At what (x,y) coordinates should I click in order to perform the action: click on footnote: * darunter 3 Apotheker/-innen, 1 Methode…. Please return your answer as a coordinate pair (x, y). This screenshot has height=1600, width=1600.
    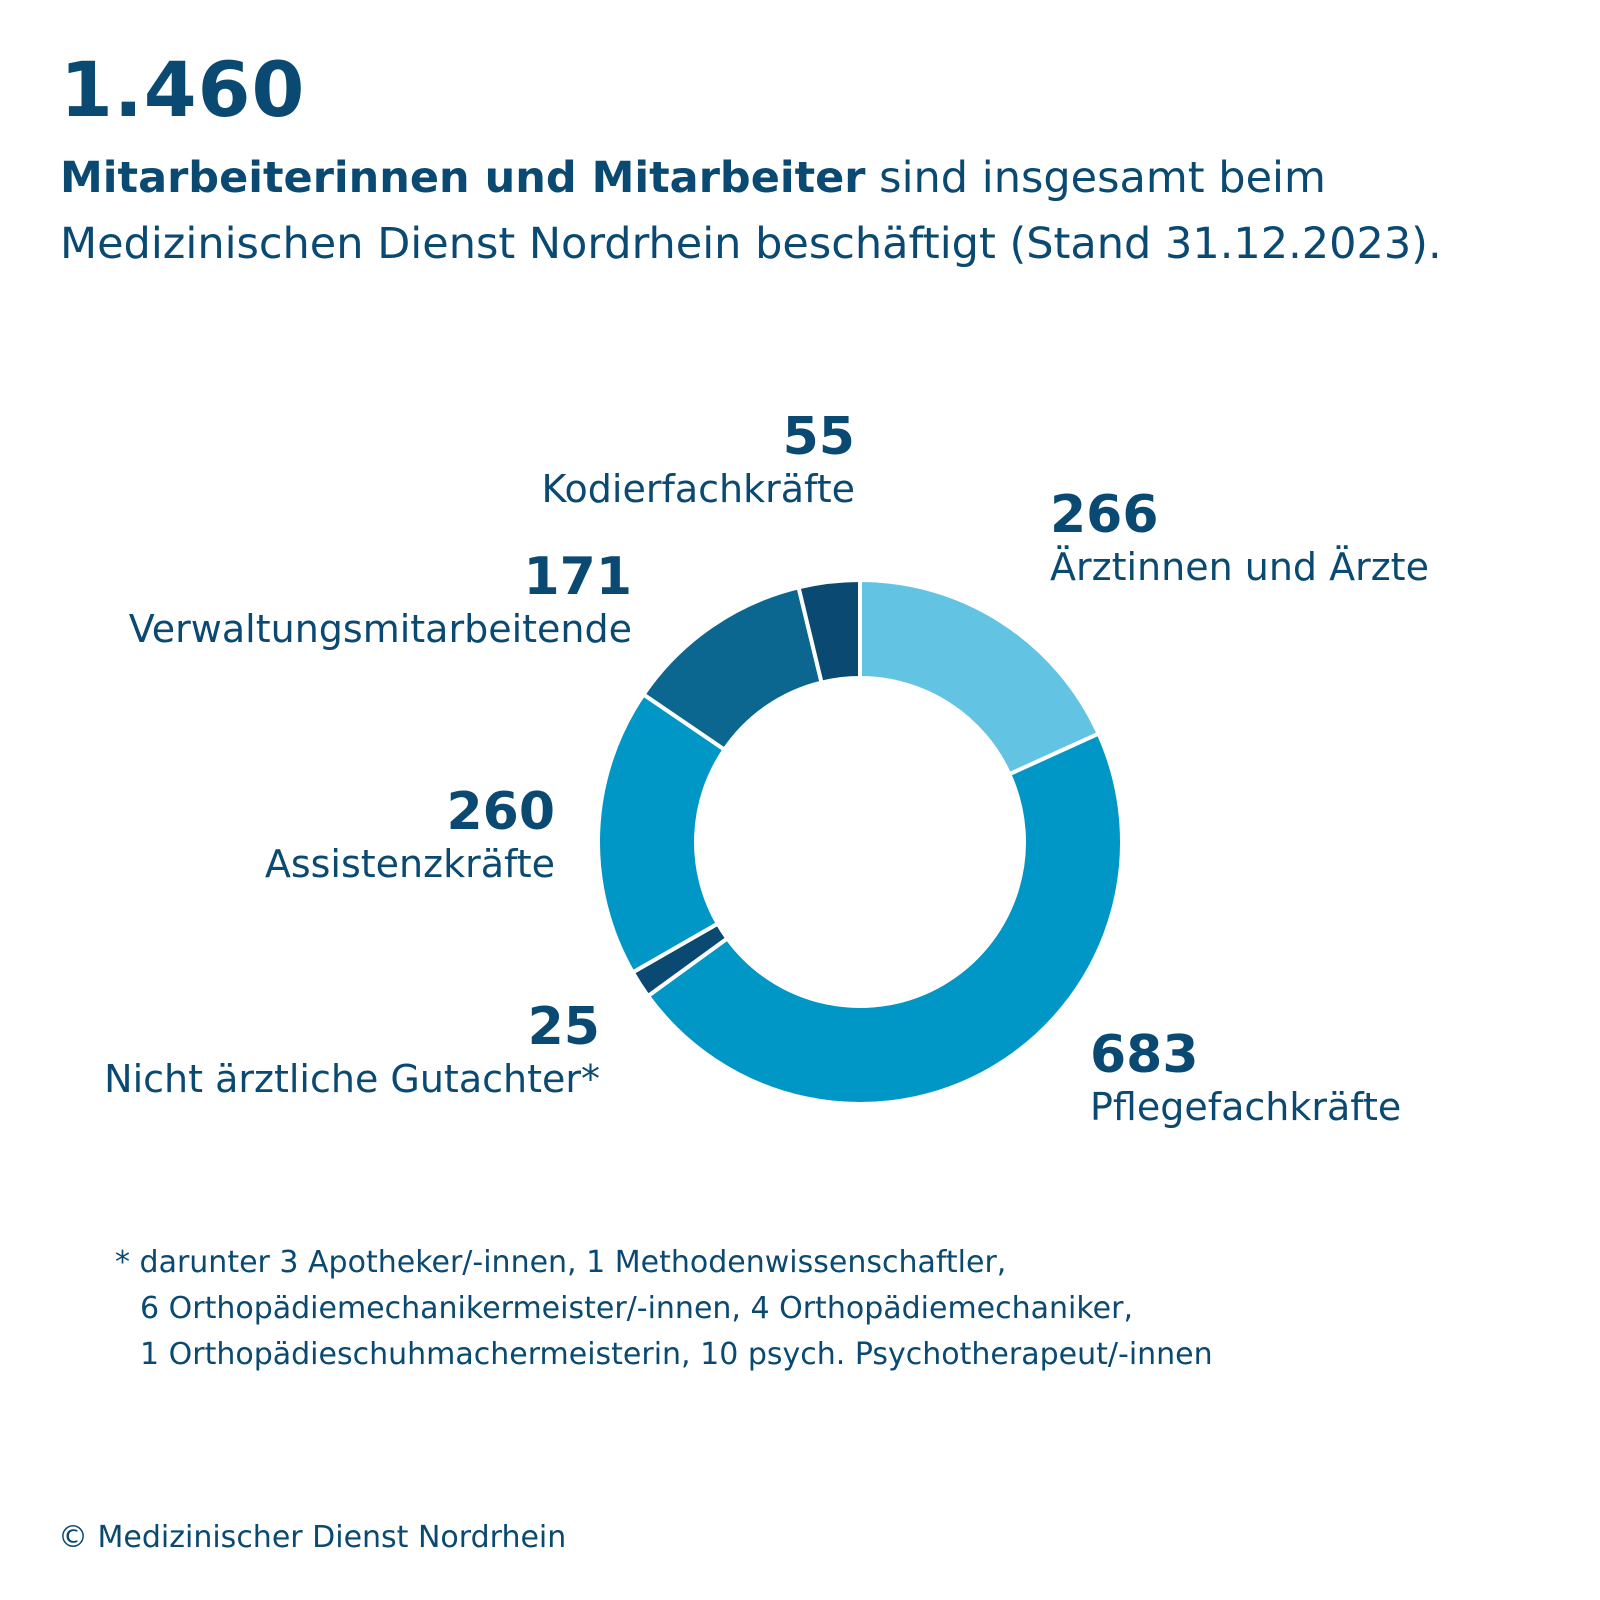
    Looking at the image, I should click on (765, 1309).